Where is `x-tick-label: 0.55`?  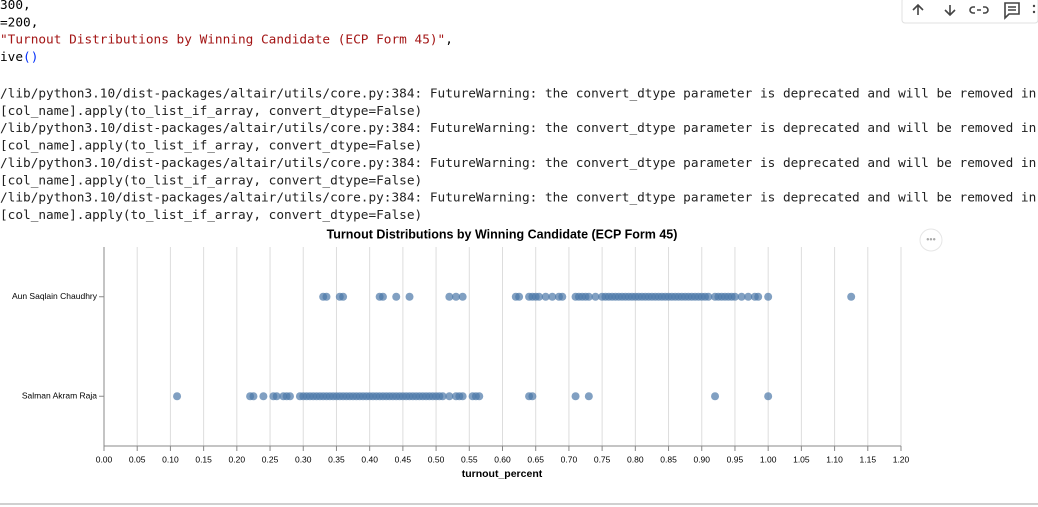
x-tick-label: 0.55 is located at coordinates (469, 459).